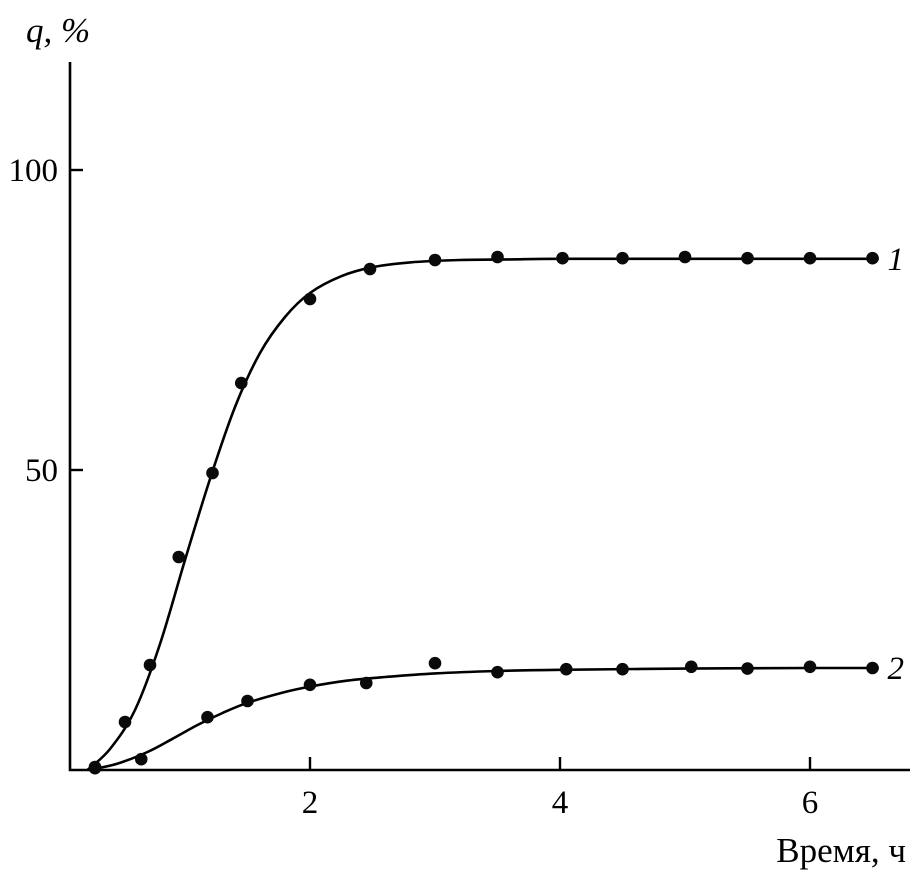  What do you see at coordinates (310, 803) in the screenshot?
I see `x-tick-label: 2` at bounding box center [310, 803].